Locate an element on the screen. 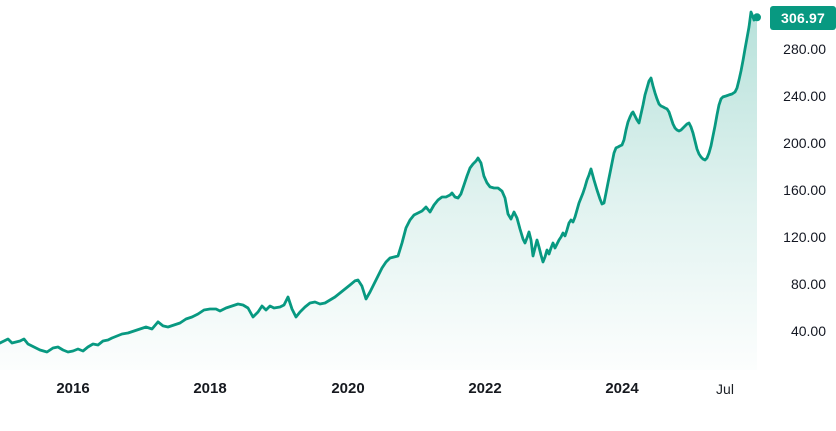  x-axis-label: 2024 is located at coordinates (622, 388).